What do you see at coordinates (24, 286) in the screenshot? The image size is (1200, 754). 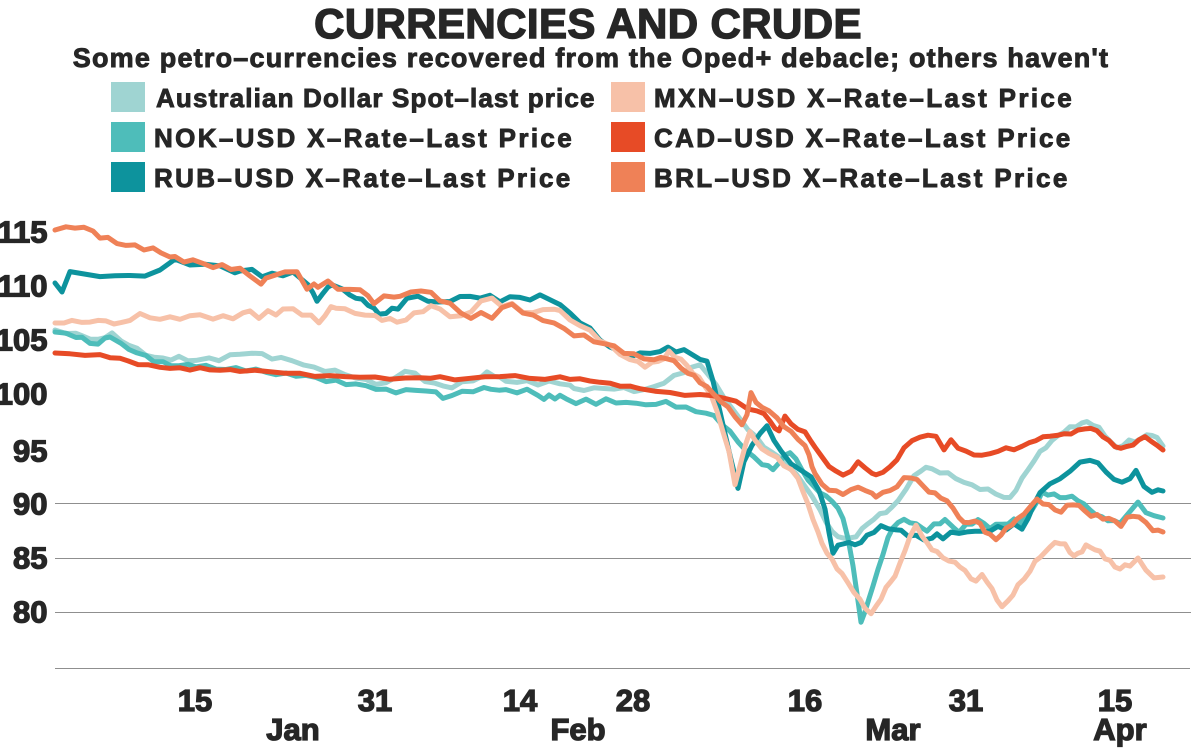 I see `svg-text: 110` at bounding box center [24, 286].